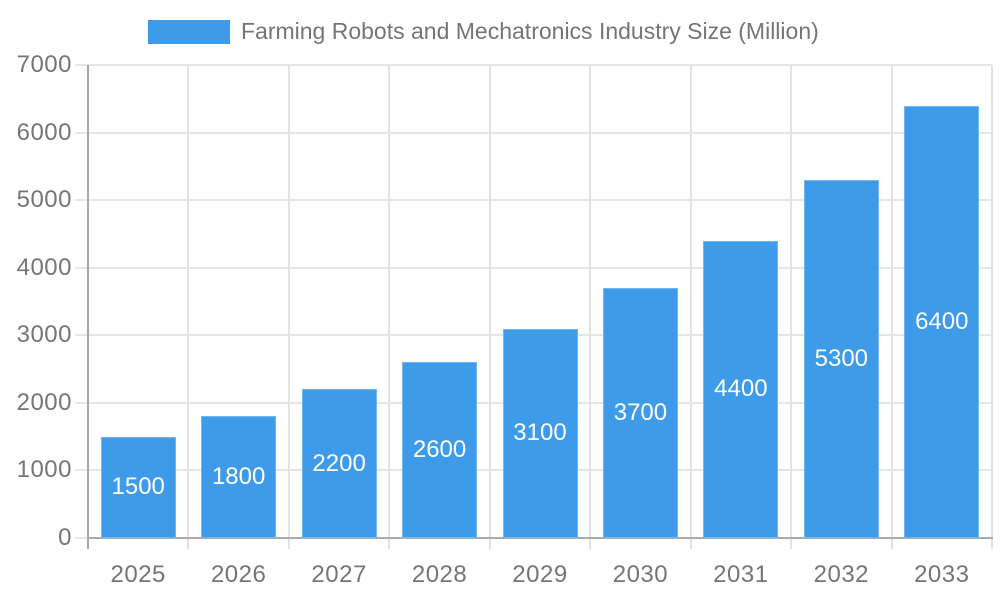 The image size is (1000, 600). Describe the element at coordinates (44, 470) in the screenshot. I see `y-tick-label-1000: 1000` at that location.